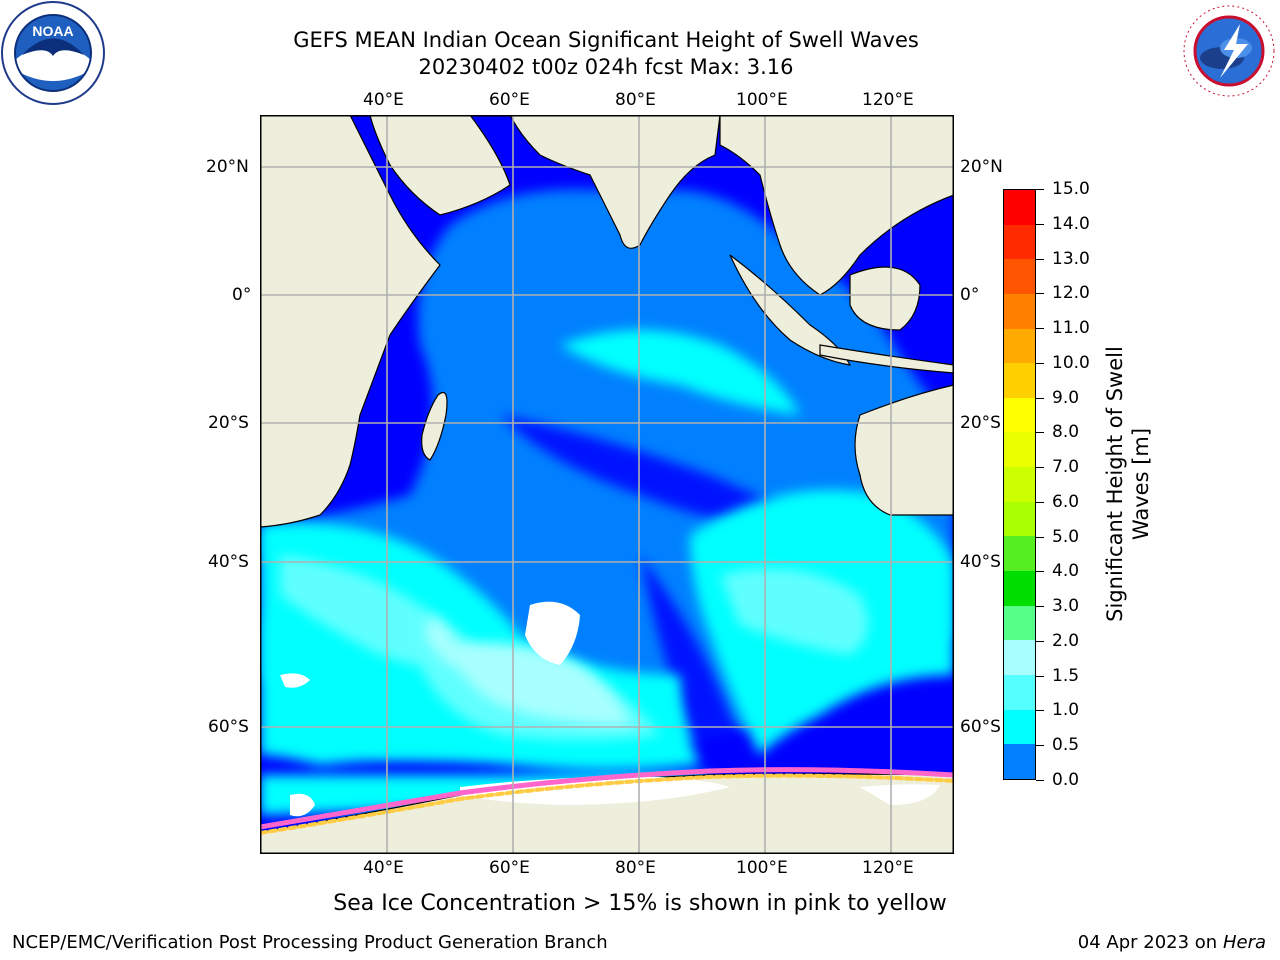  What do you see at coordinates (607, 801) in the screenshot?
I see `sea-ice-edge` at bounding box center [607, 801].